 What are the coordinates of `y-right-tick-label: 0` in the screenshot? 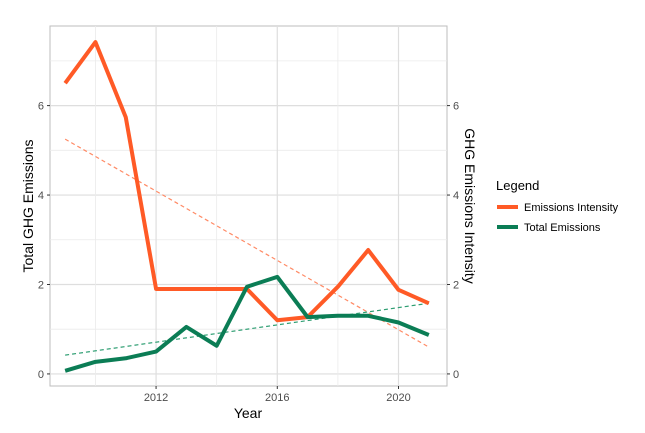 It's located at (456, 375).